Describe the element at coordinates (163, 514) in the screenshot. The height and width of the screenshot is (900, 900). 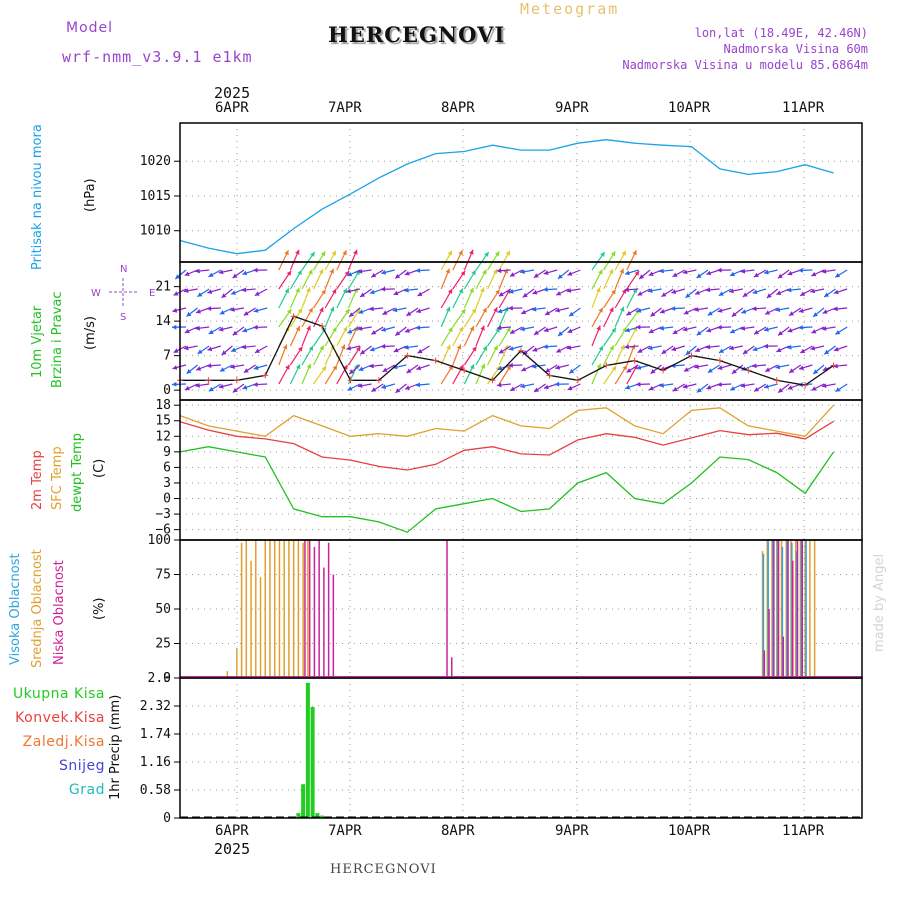
I see `ytick-label-temperature-1: −3` at that location.